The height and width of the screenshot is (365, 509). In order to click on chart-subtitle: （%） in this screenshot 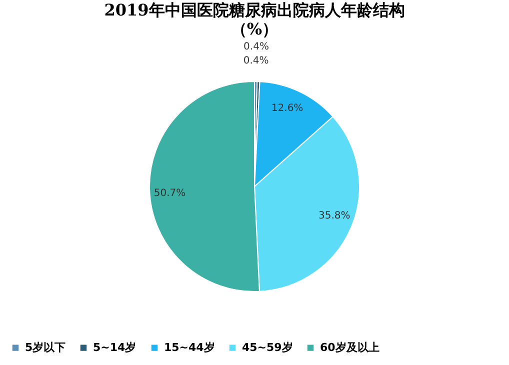, I will do `click(254, 29)`.